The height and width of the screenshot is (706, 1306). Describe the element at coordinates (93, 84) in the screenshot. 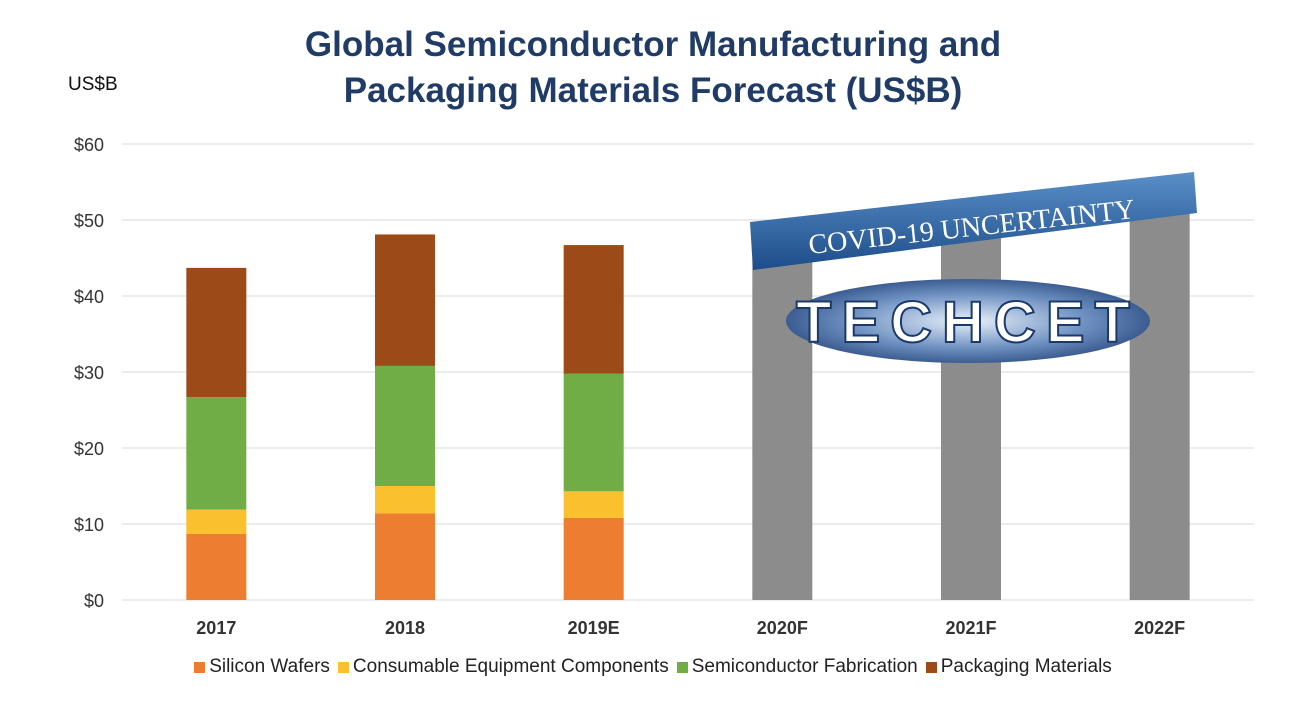

I see `y-axis-unit-label: US$B` at that location.